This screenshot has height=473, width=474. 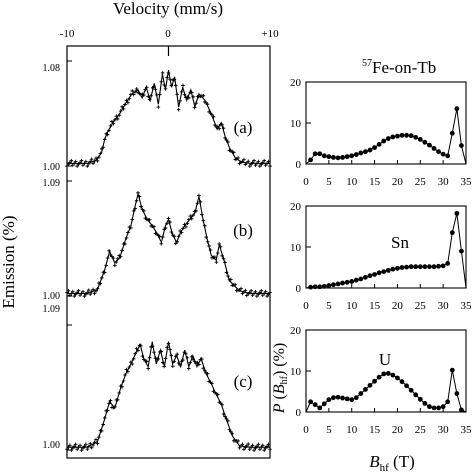 I want to click on emission-tick-label: 1.00, so click(x=52, y=445).